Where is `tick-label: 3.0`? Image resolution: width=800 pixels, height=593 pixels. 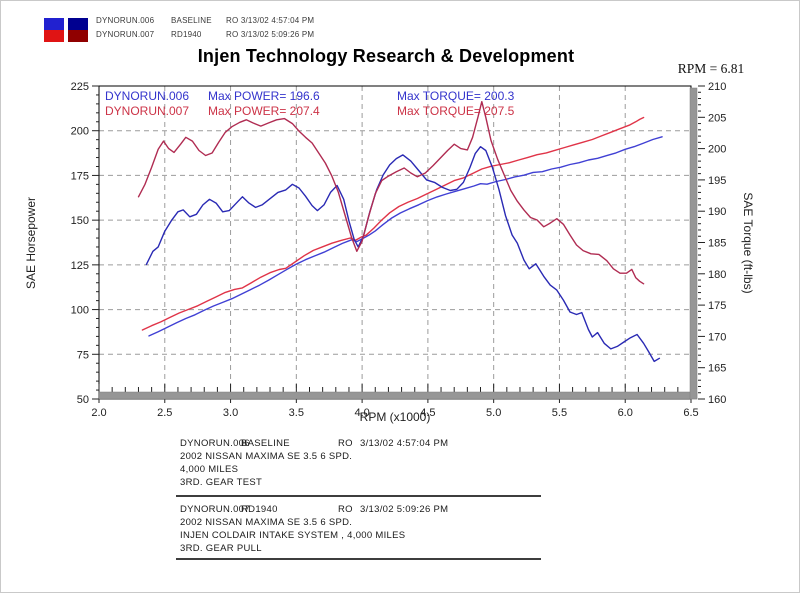 tick-label: 3.0 is located at coordinates (230, 413).